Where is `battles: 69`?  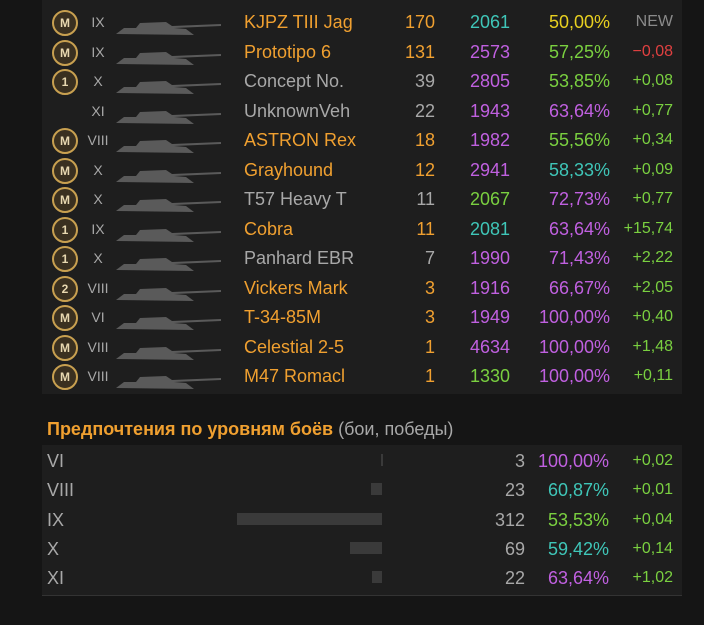
battles: 69 is located at coordinates (514, 548).